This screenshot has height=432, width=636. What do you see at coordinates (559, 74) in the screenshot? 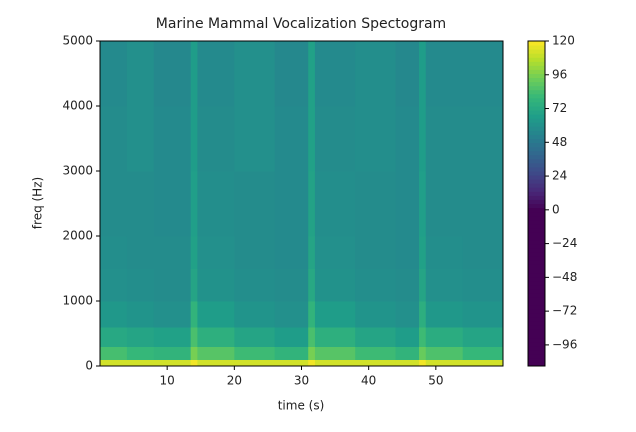
I see `colorbar-tick-label: 96` at bounding box center [559, 74].